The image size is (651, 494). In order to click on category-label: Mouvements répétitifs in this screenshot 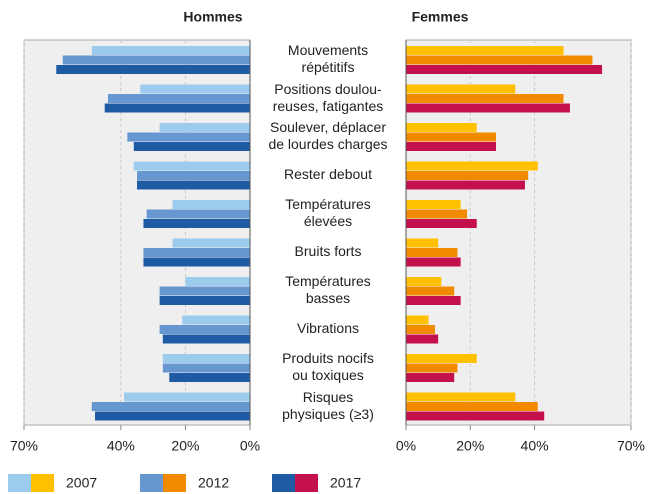, I will do `click(328, 59)`.